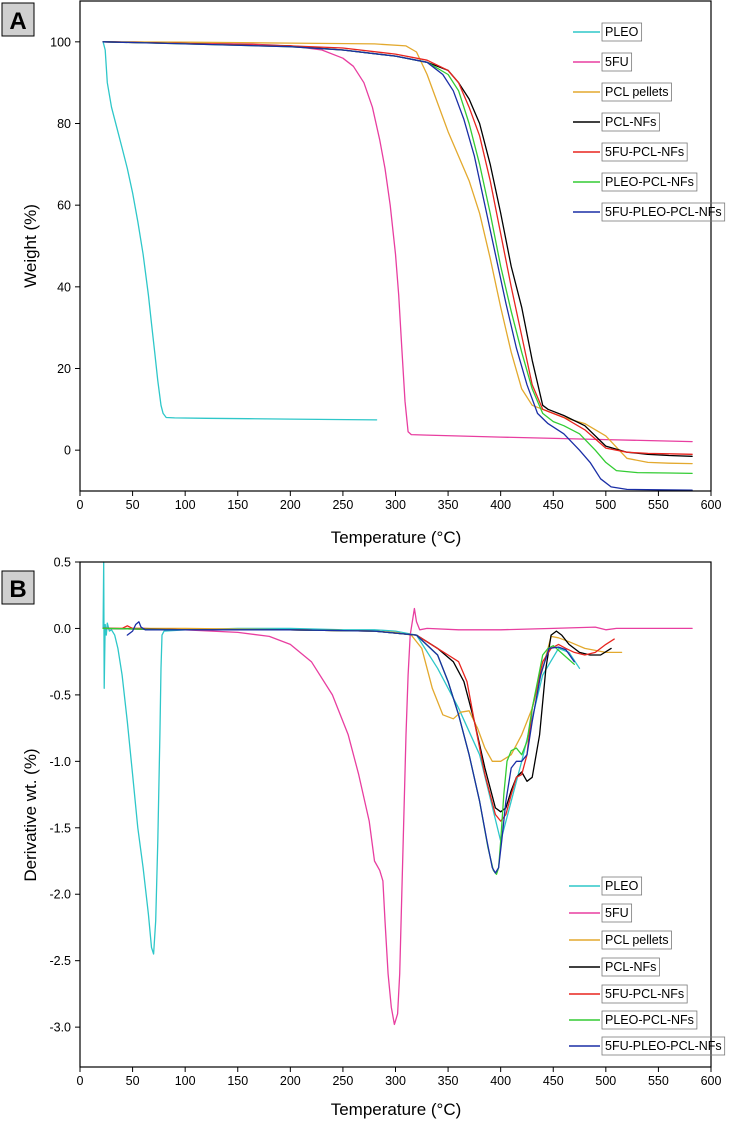  What do you see at coordinates (448, 505) in the screenshot?
I see `panel-a-x-tick-label: 350` at bounding box center [448, 505].